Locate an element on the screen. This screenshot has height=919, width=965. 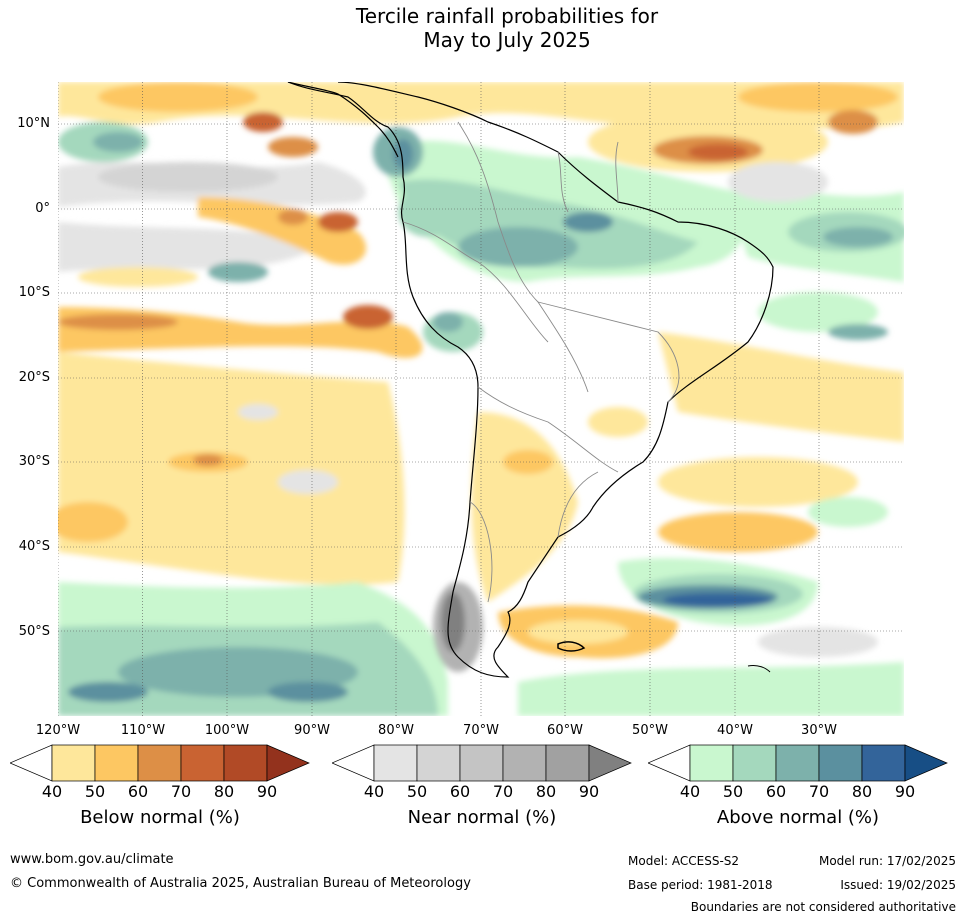
colorbar-above-normal-high-extend is located at coordinates (926, 763).